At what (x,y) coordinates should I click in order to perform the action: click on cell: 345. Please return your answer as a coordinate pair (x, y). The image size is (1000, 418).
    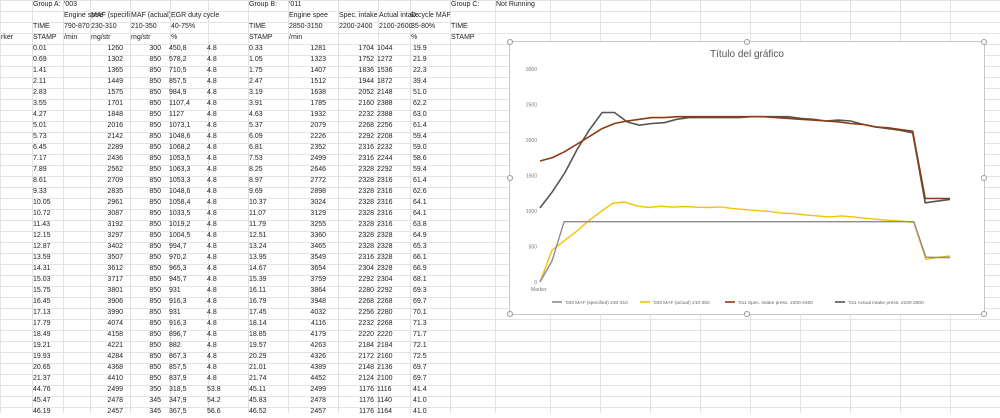
    Looking at the image, I should click on (155, 400).